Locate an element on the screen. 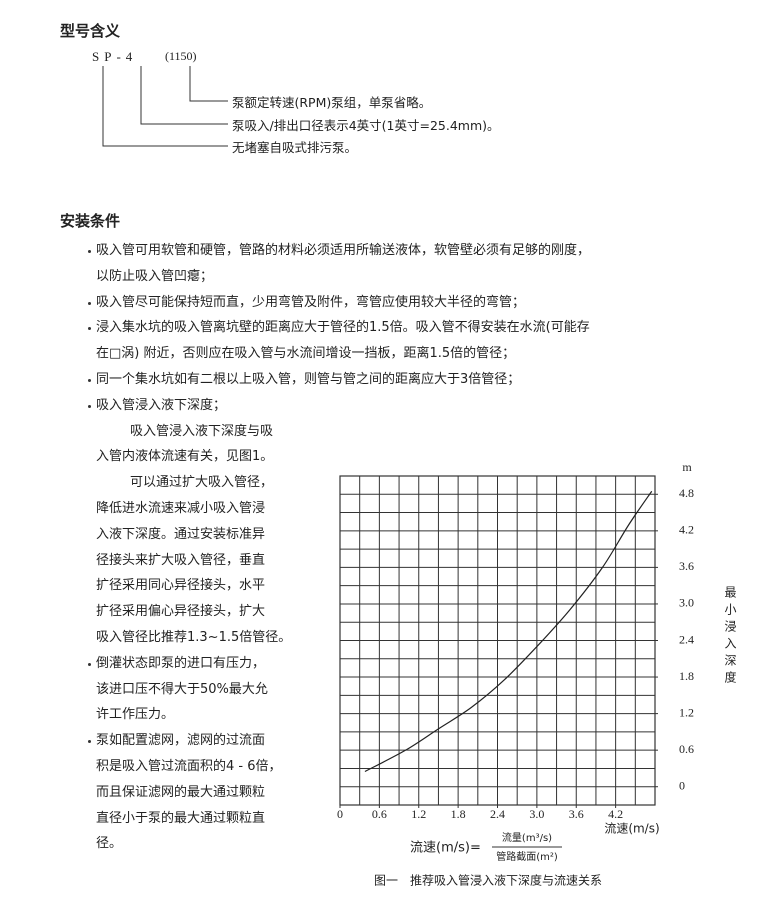 The width and height of the screenshot is (780, 903). bullet-line: 直径小于泵的最大通过颗粒直 is located at coordinates (181, 818).